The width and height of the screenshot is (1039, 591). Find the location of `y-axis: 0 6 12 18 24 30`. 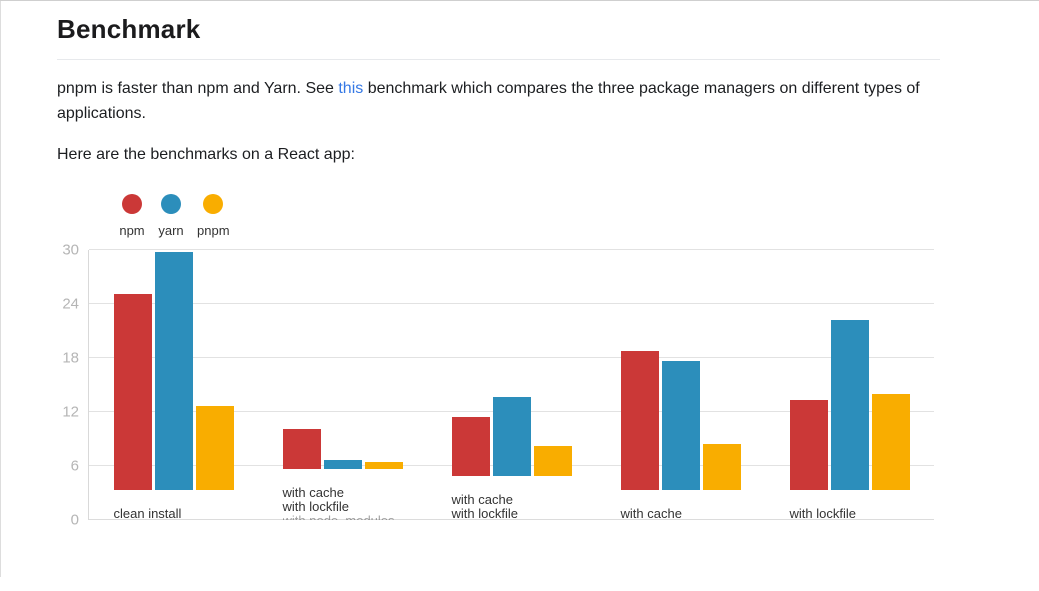

y-axis: 0 6 12 18 24 30 is located at coordinates (72, 385).